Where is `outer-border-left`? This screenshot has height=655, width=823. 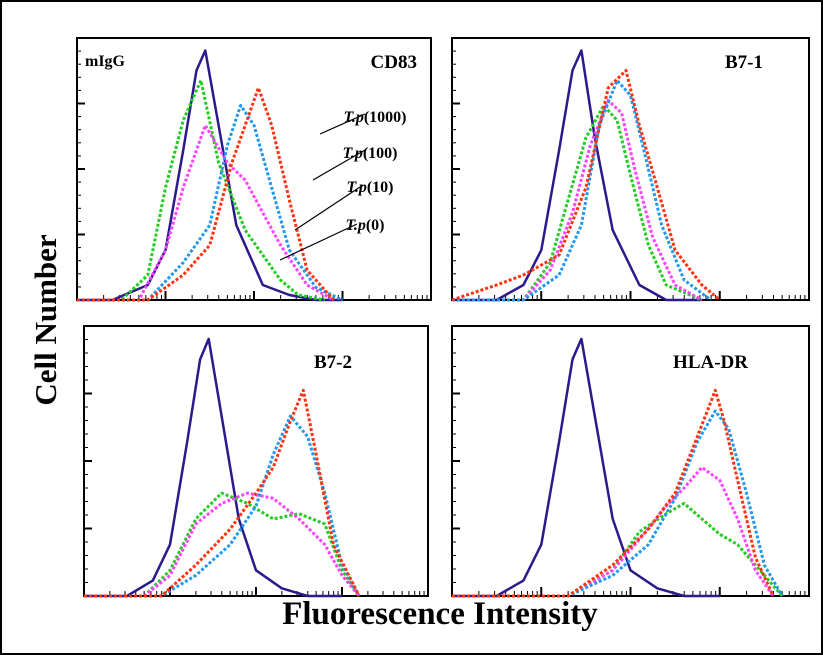 outer-border-left is located at coordinates (1, 327).